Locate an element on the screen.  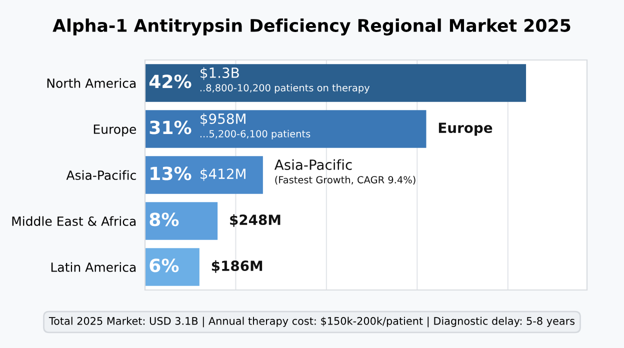
annotation: $412M is located at coordinates (223, 174).